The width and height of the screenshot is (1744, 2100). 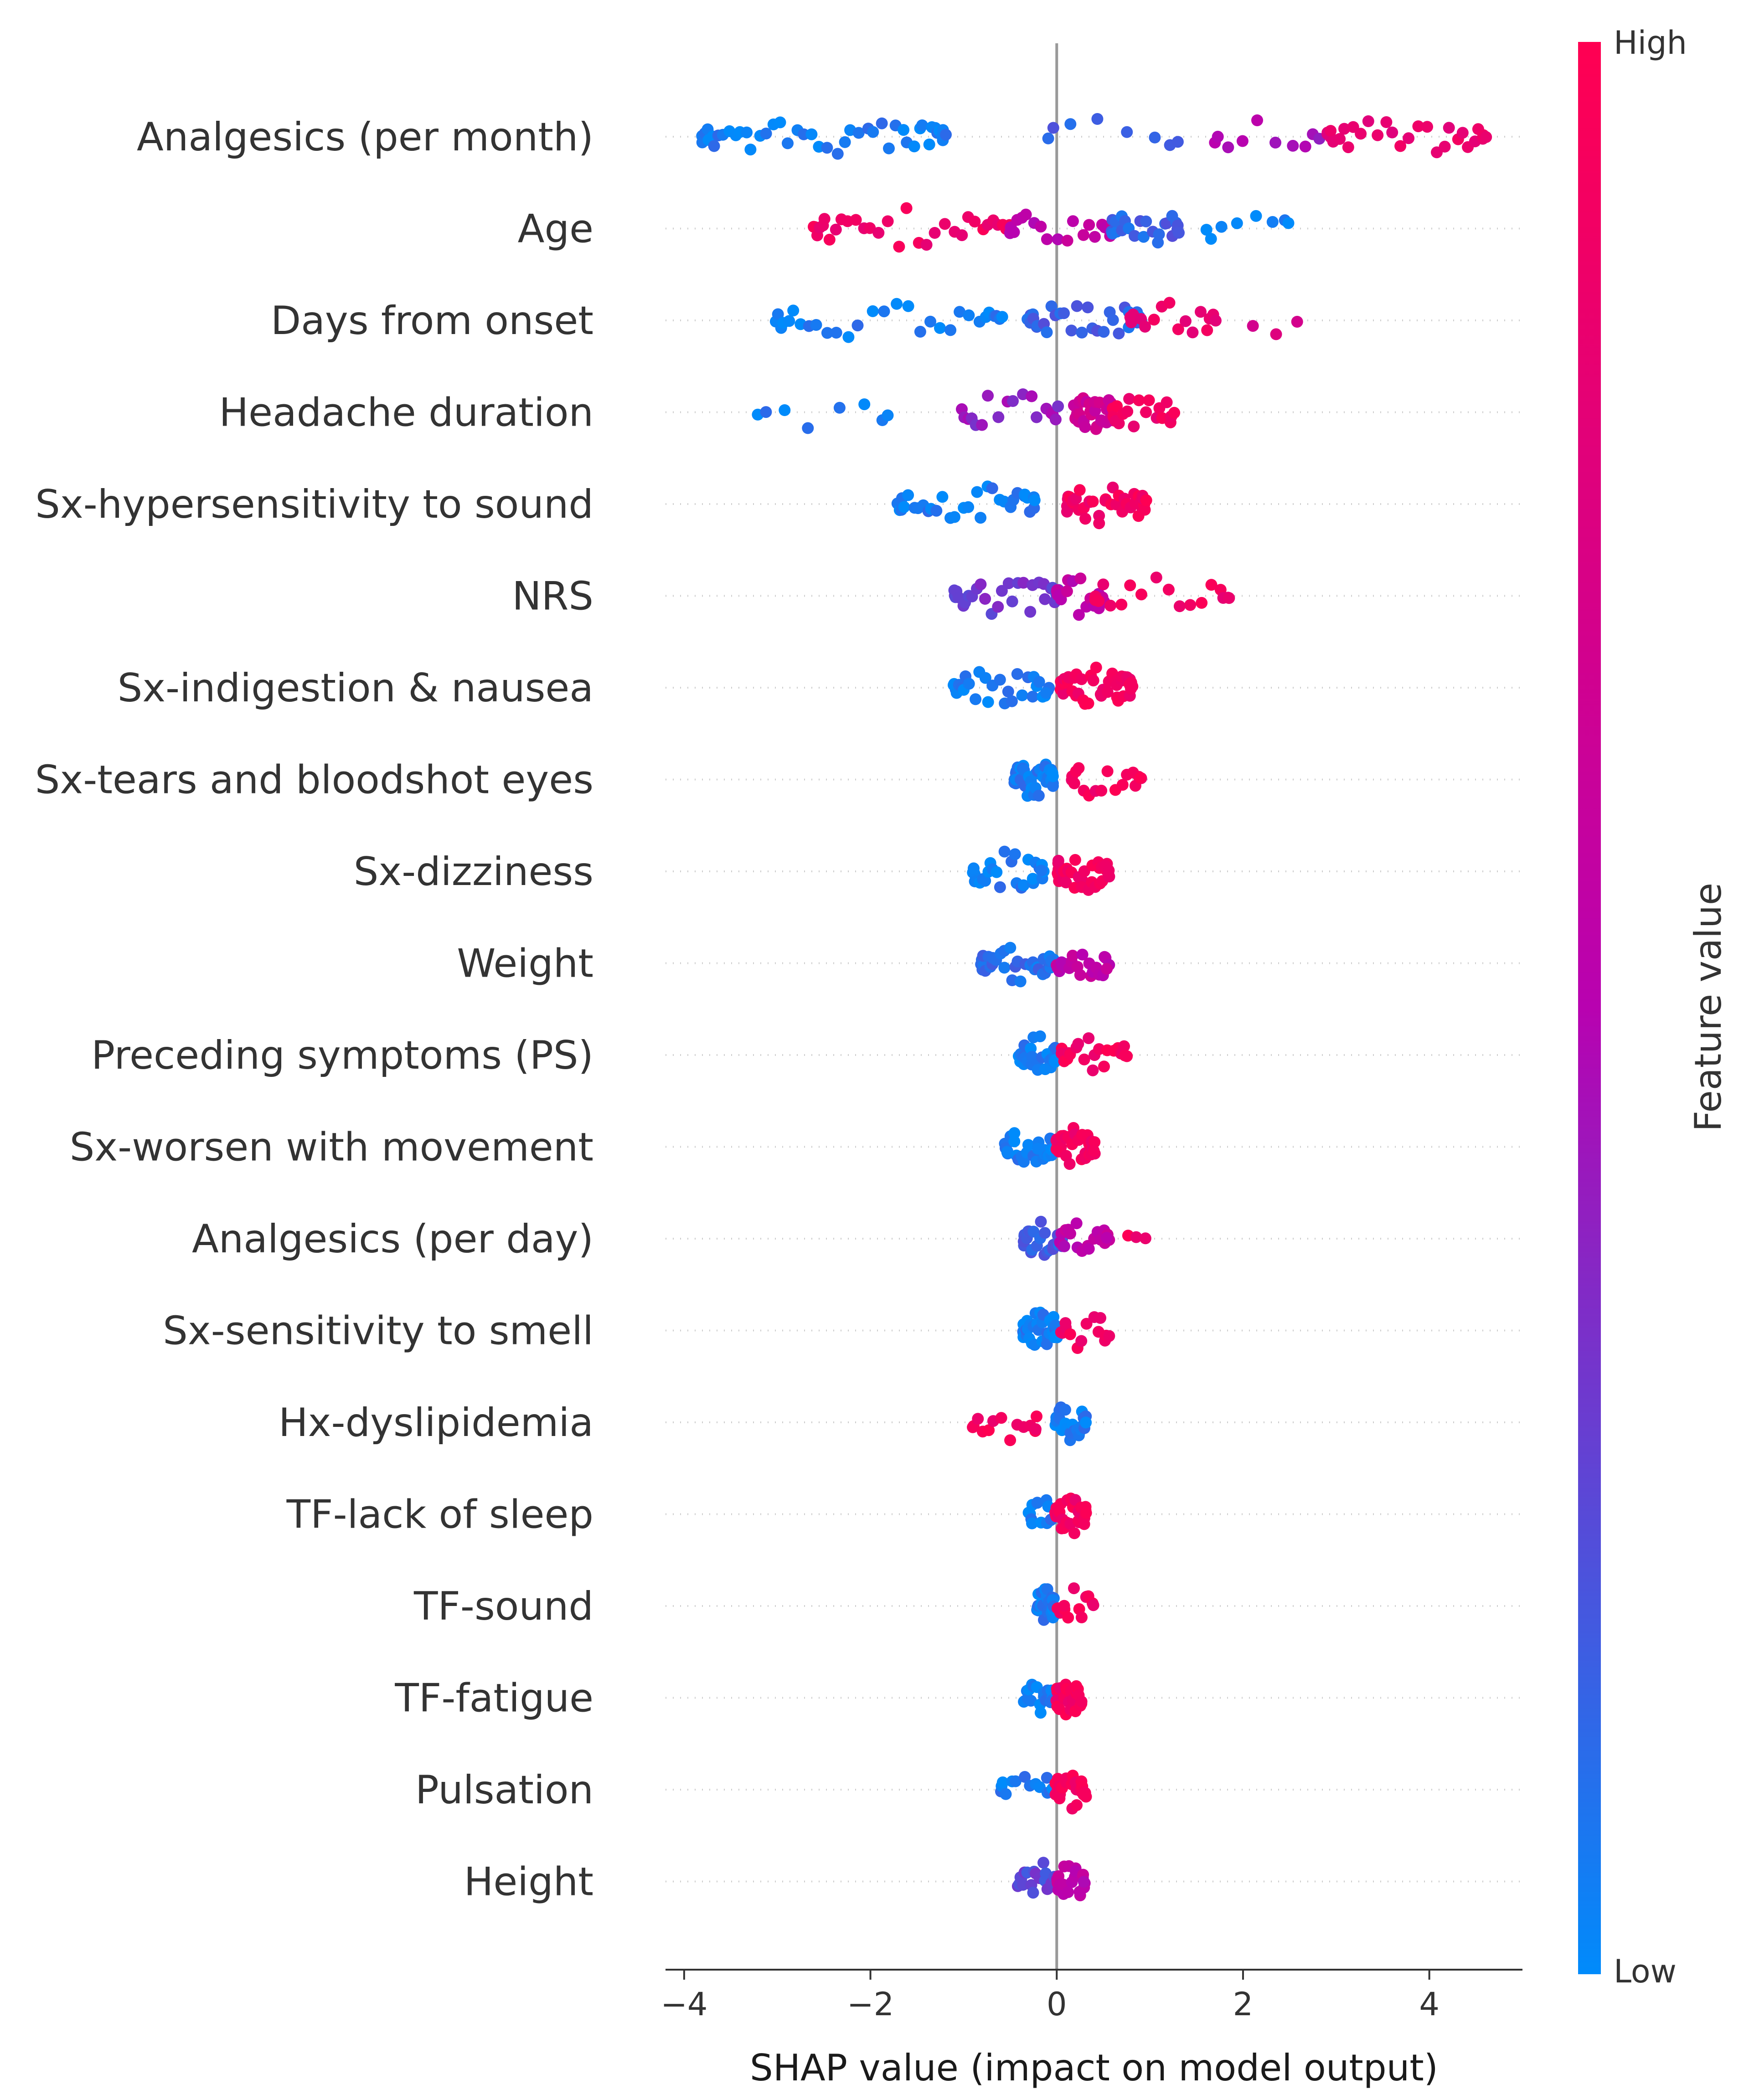 I want to click on colorbar-gradient, so click(x=1590, y=1008).